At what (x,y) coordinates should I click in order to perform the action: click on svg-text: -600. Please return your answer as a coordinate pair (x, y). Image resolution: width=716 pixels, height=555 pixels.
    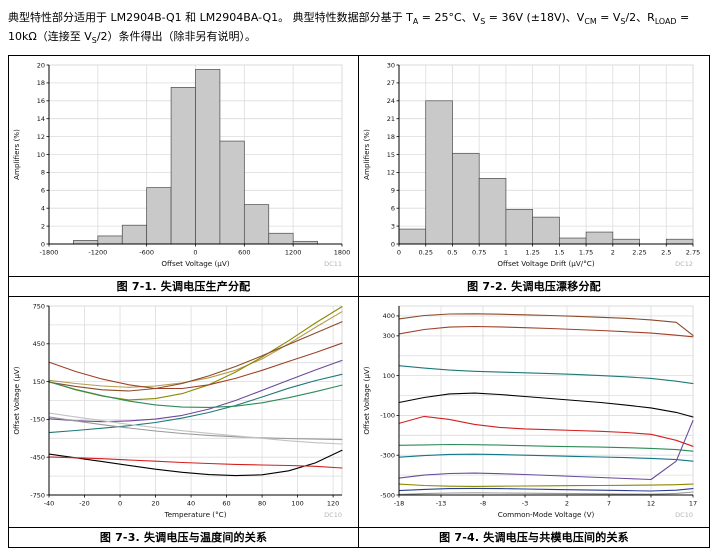
    Looking at the image, I should click on (146, 252).